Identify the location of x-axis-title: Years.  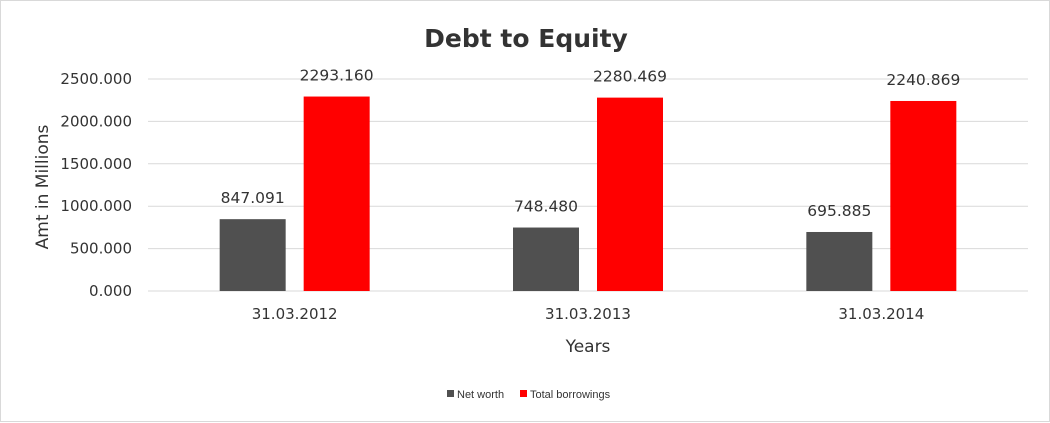
(588, 347).